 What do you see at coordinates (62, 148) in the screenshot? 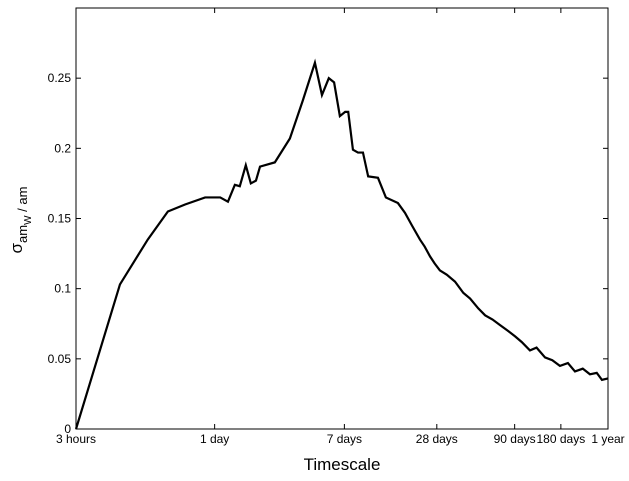
I see `y-tick-label: 0.2` at bounding box center [62, 148].